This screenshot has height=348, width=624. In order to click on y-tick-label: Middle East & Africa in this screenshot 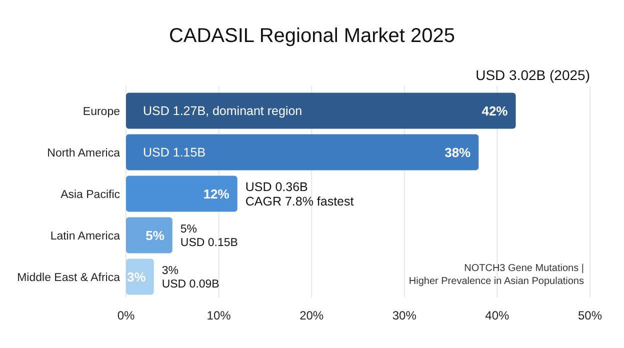, I will do `click(69, 278)`.